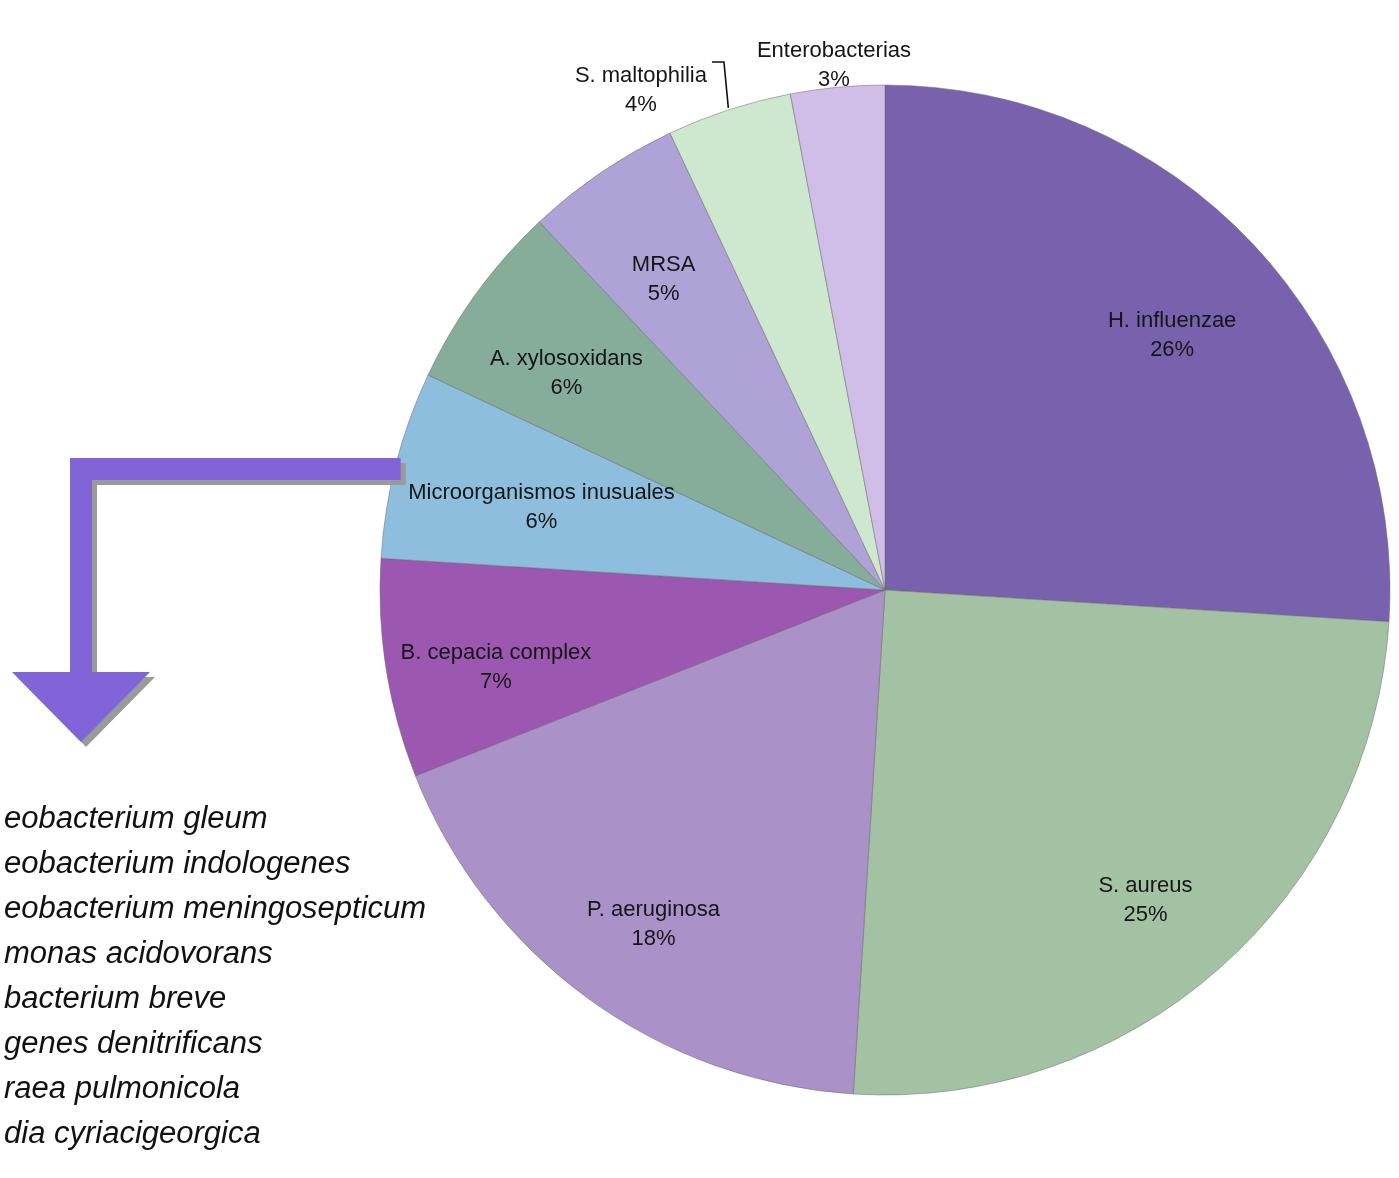 The height and width of the screenshot is (1178, 1399). What do you see at coordinates (215, 908) in the screenshot?
I see `text: eobacterium meningosepticum` at bounding box center [215, 908].